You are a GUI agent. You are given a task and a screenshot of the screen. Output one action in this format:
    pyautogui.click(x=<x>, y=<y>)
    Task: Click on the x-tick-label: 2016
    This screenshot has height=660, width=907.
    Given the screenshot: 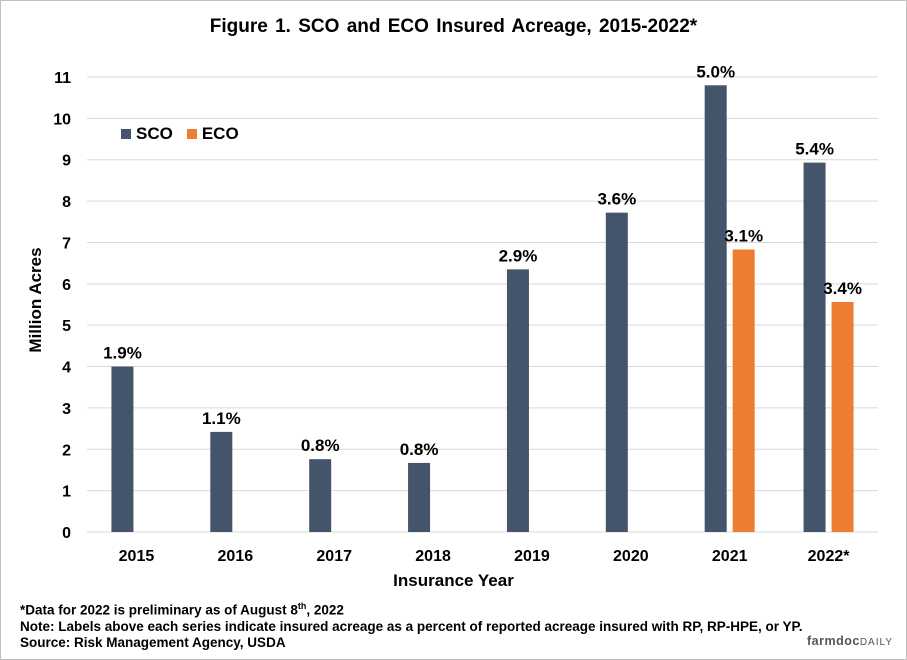 What is the action you would take?
    pyautogui.click(x=236, y=556)
    